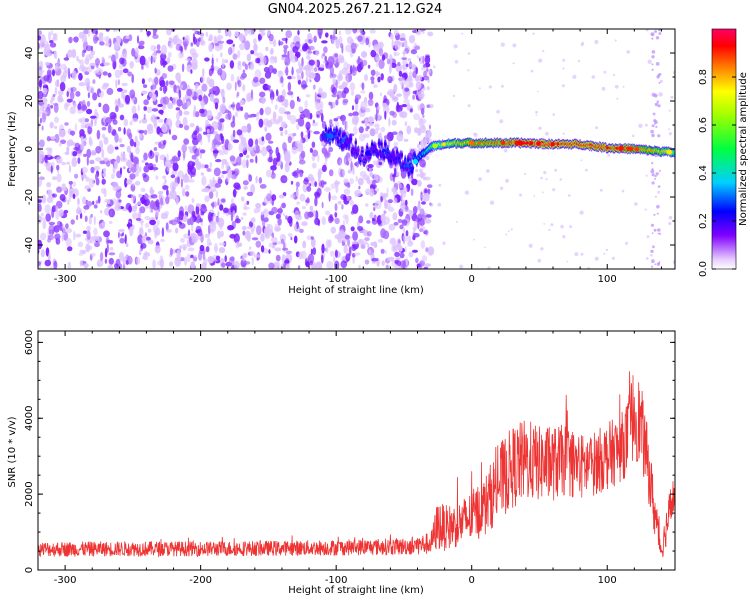 Image resolution: width=750 pixels, height=600 pixels. What do you see at coordinates (408, 174) in the screenshot?
I see `ridge-core` at bounding box center [408, 174].